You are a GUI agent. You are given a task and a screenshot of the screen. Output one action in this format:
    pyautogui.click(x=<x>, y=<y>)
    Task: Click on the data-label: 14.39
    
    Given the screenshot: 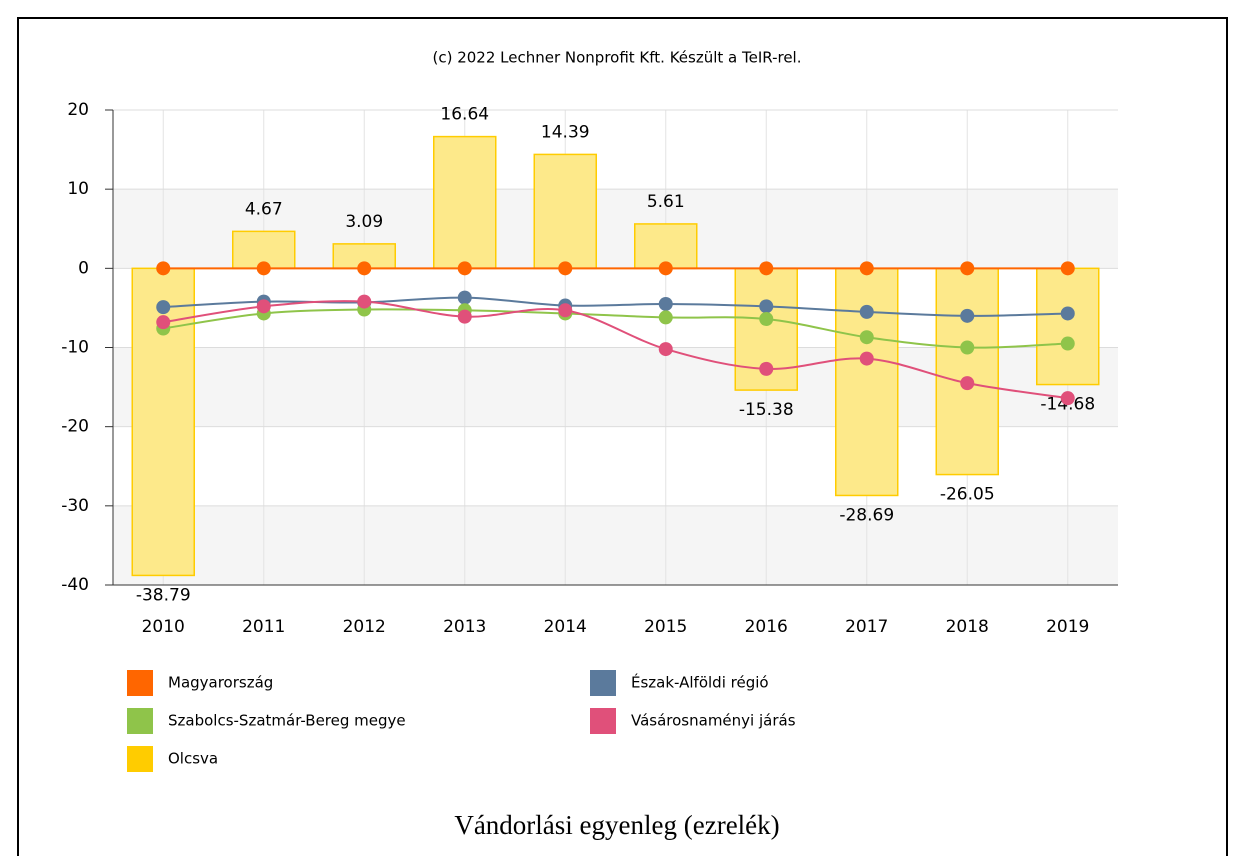 What is the action you would take?
    pyautogui.click(x=565, y=132)
    